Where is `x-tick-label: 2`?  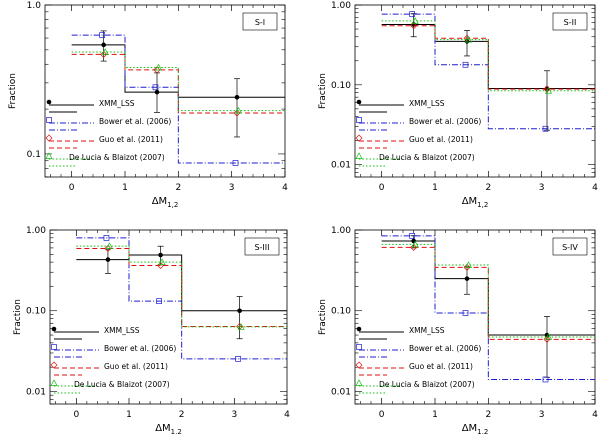 x-tick-label: 2 is located at coordinates (488, 415).